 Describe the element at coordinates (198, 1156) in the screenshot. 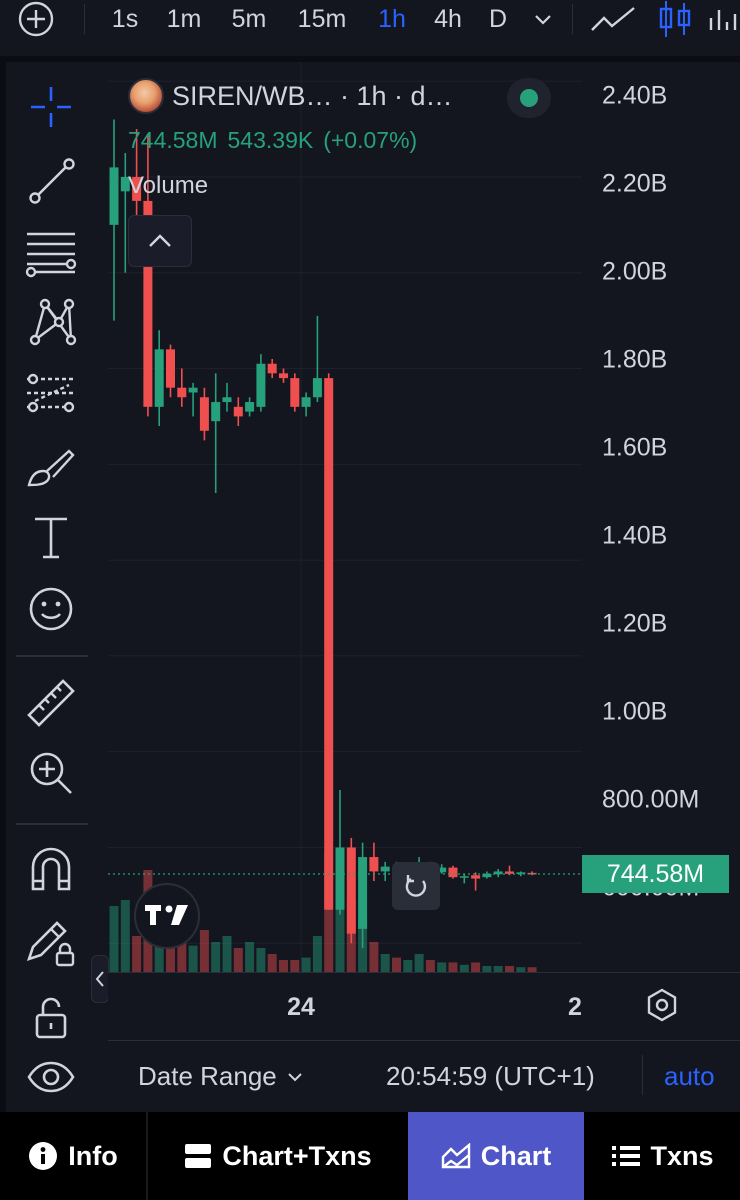

I see `split-view-icon` at that location.